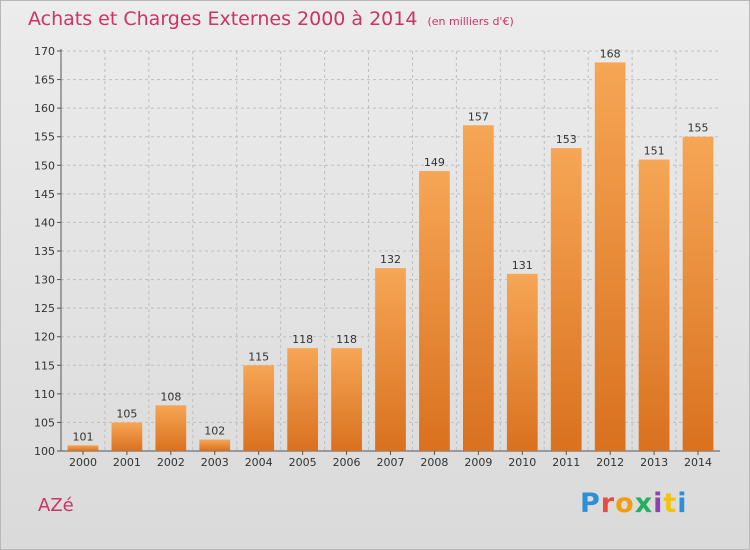 The width and height of the screenshot is (750, 550). What do you see at coordinates (478, 288) in the screenshot?
I see `bar-2009` at bounding box center [478, 288].